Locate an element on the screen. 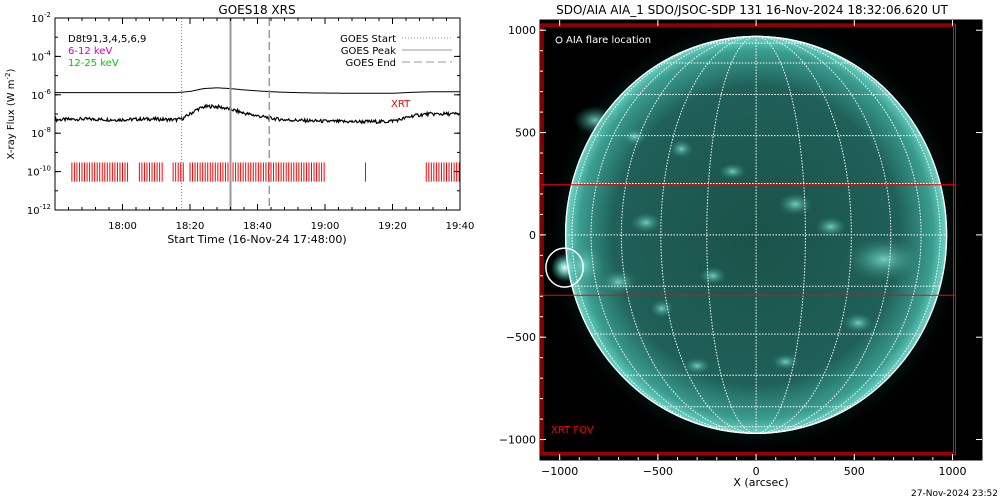 The image size is (1000, 500). aia-y-tick-label: 500 is located at coordinates (525, 133).